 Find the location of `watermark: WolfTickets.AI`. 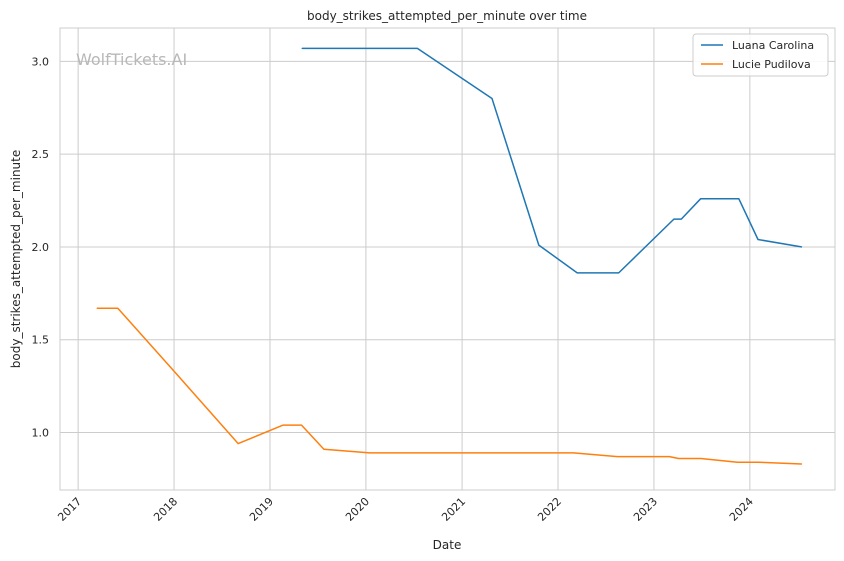

watermark: WolfTickets.AI is located at coordinates (131, 59).